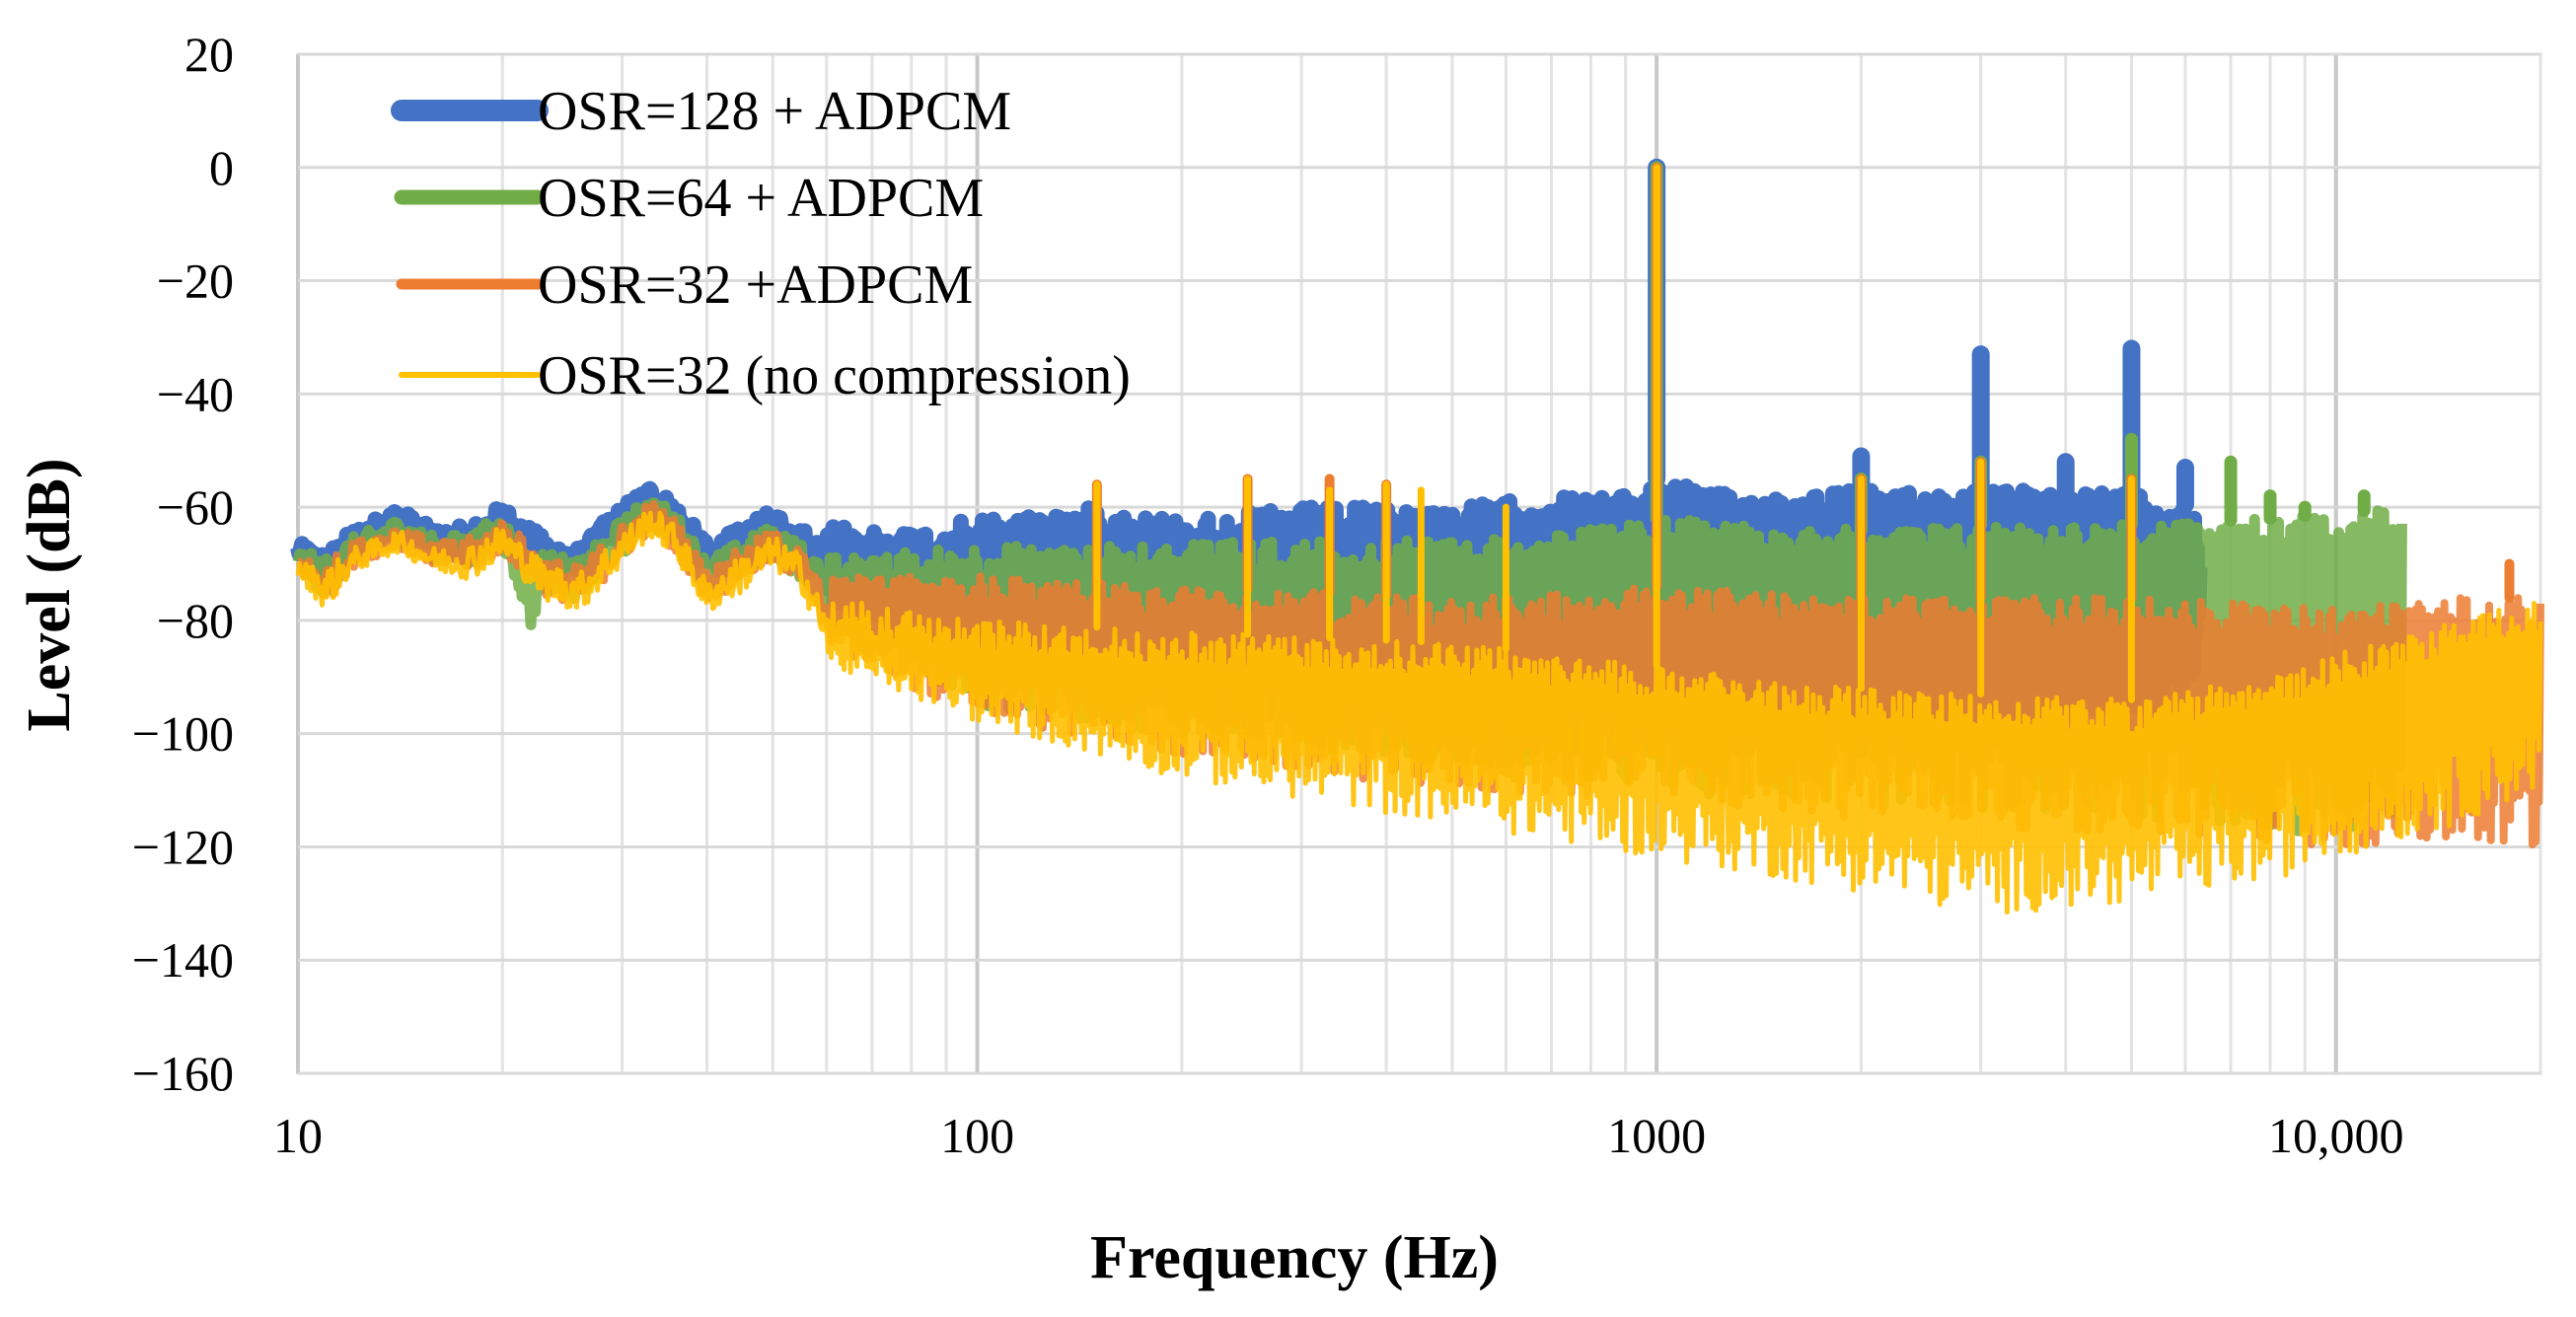  What do you see at coordinates (183, 960) in the screenshot?
I see `y-tick-label: −140` at bounding box center [183, 960].